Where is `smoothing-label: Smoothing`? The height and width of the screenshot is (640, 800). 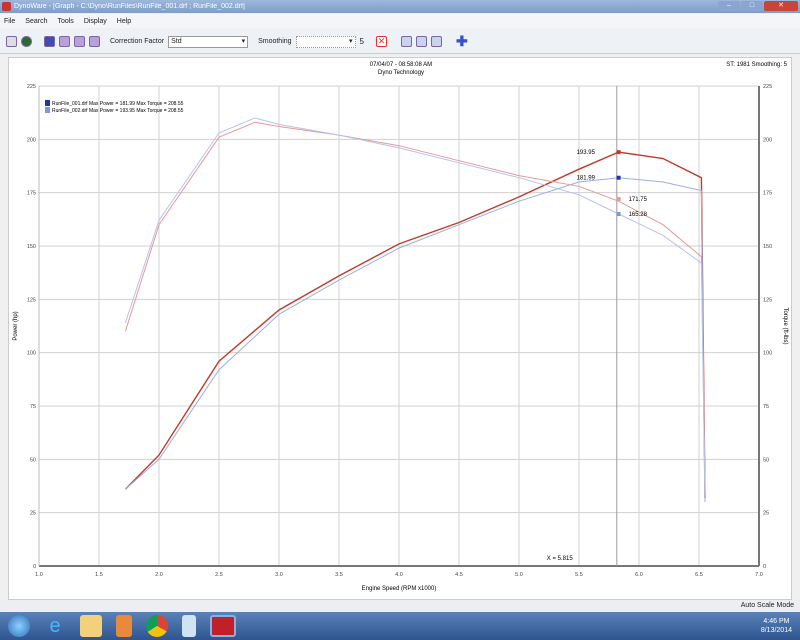 smoothing-label: Smoothing is located at coordinates (275, 41).